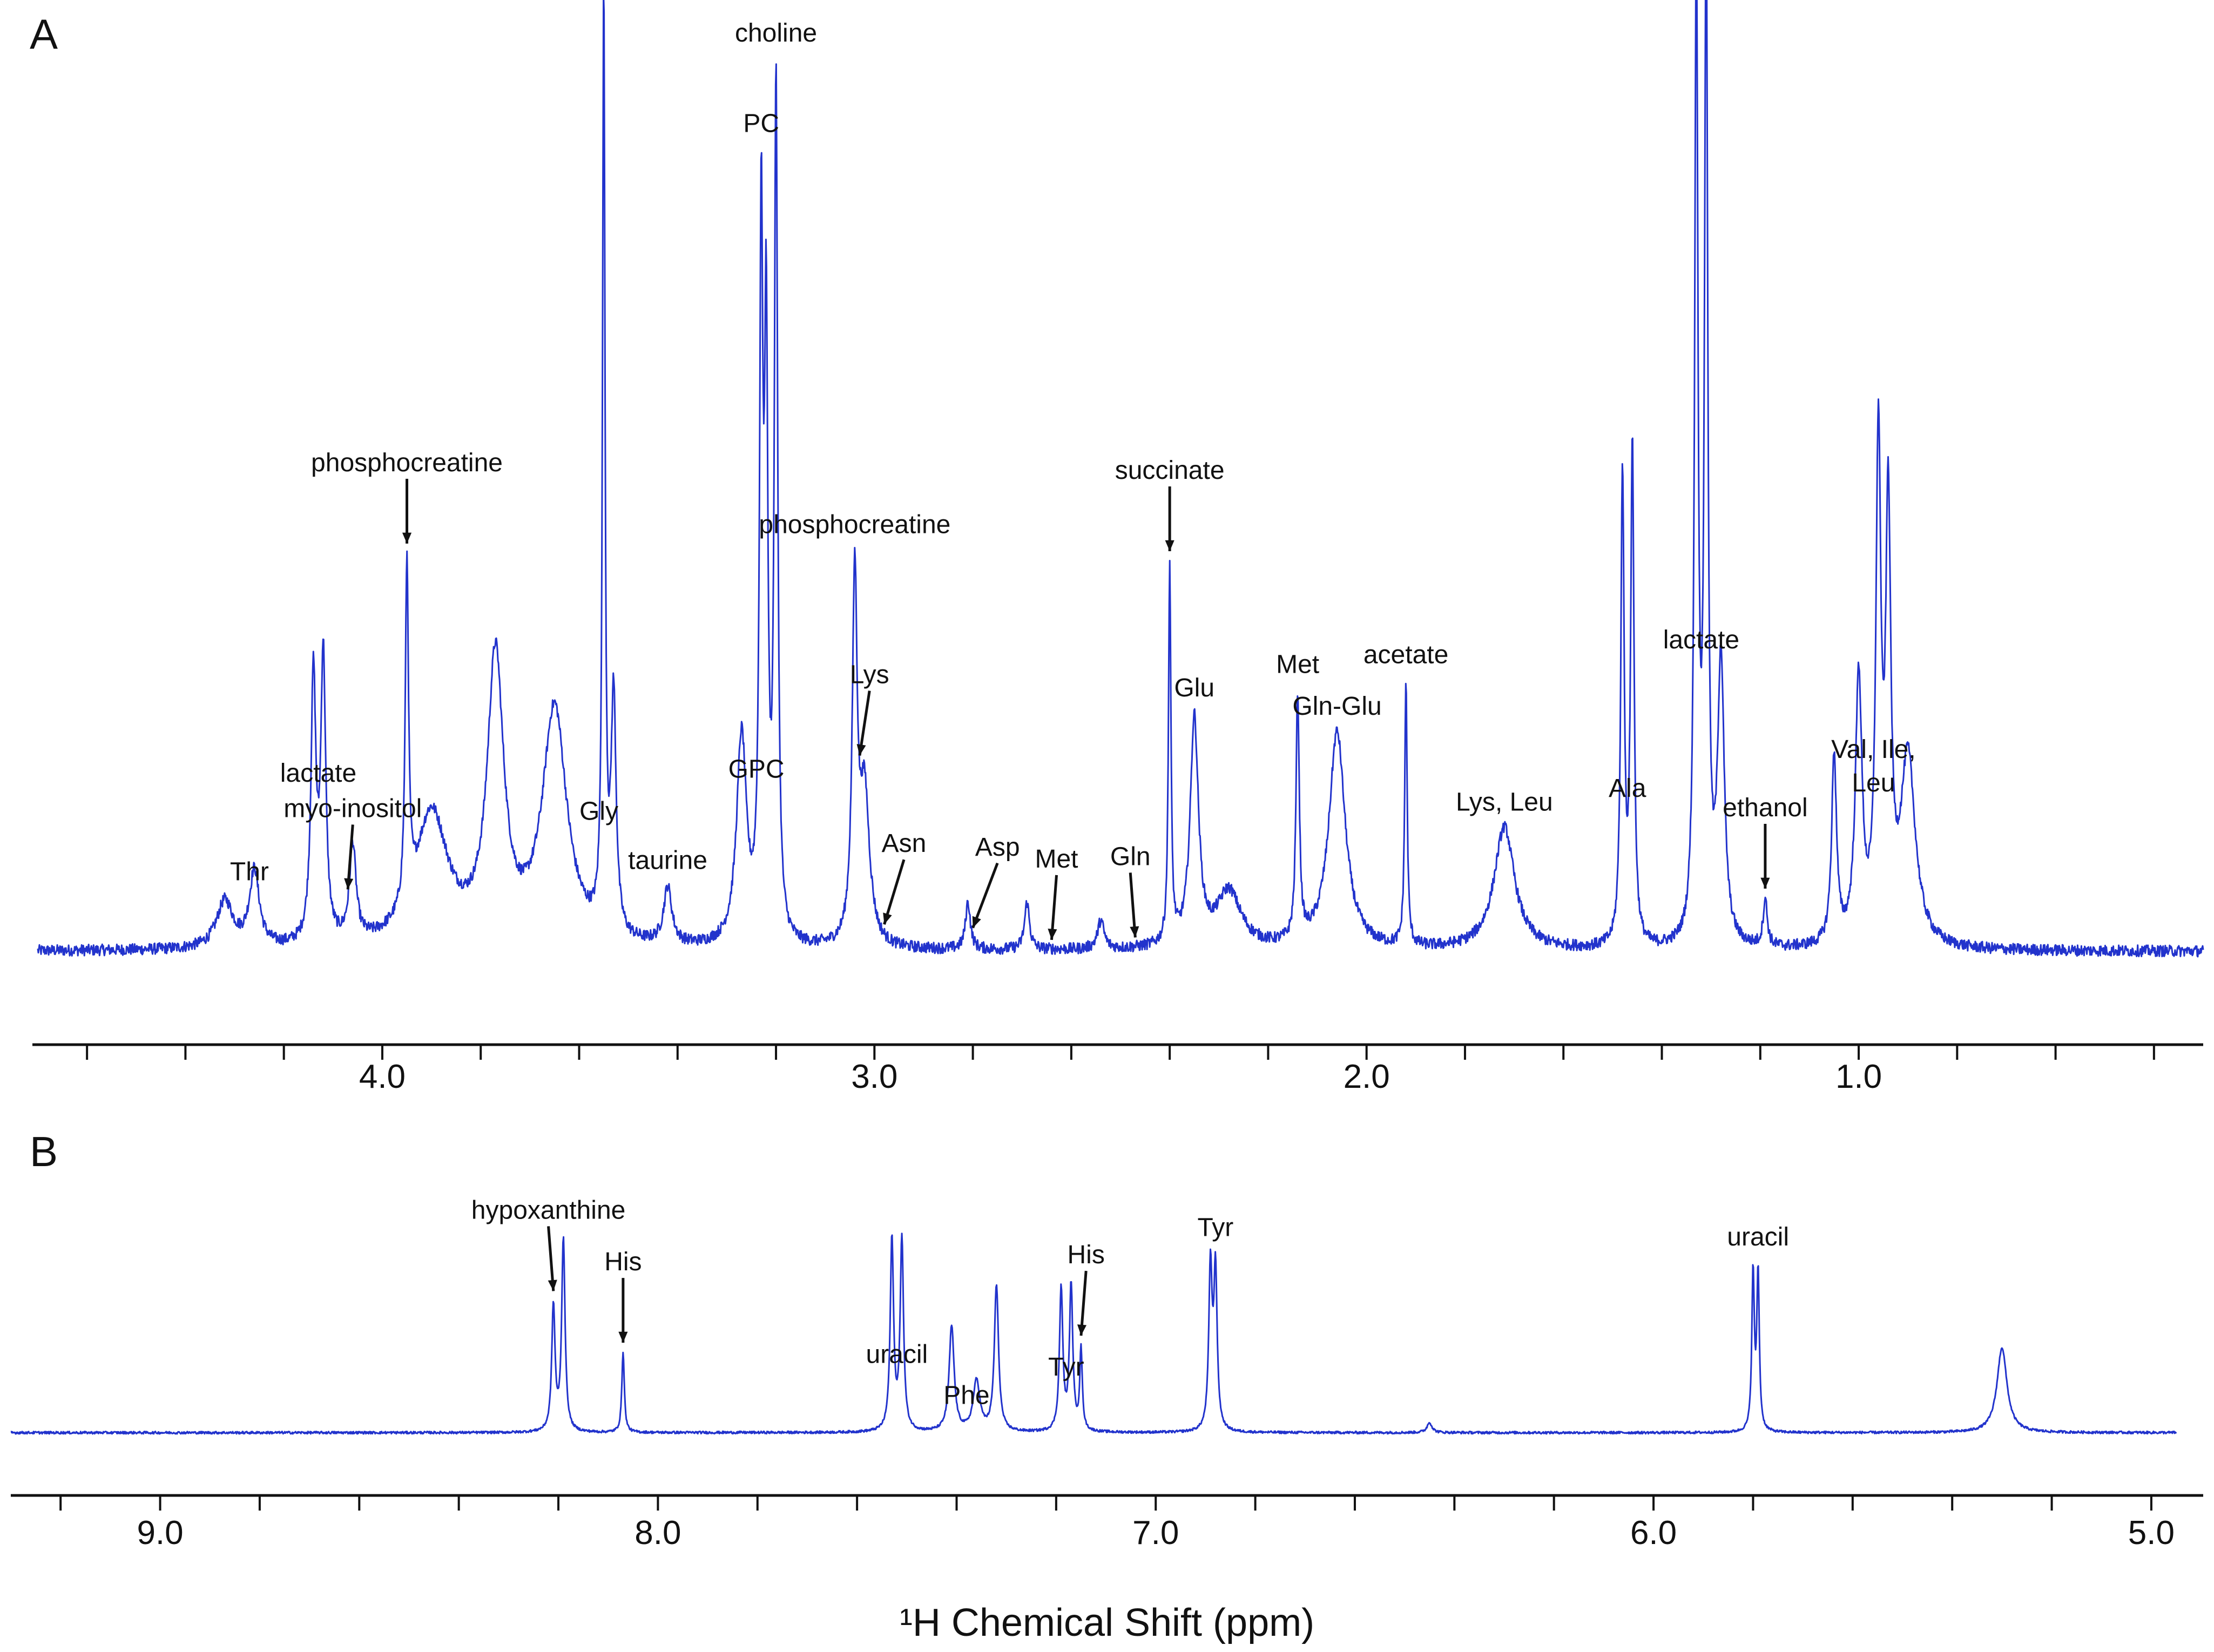 Image resolution: width=2214 pixels, height=1652 pixels. What do you see at coordinates (1765, 808) in the screenshot?
I see `annotation-label: ethanol` at bounding box center [1765, 808].